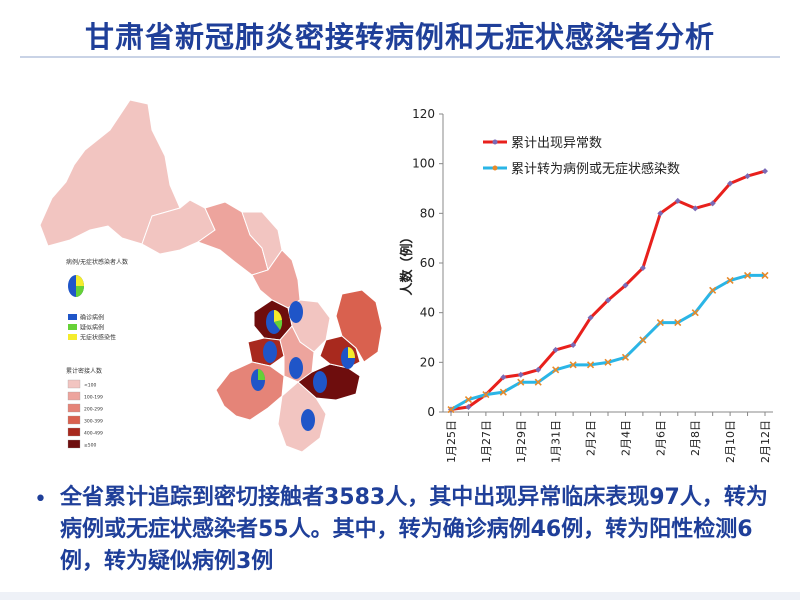  I want to click on map-pie-lanzhou, so click(274, 321).